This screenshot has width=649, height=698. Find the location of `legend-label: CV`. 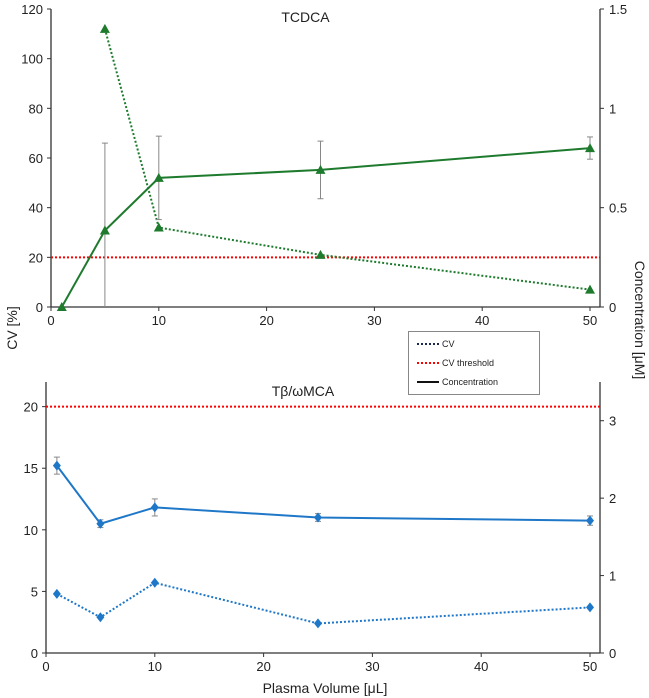

legend-label: CV is located at coordinates (448, 344).